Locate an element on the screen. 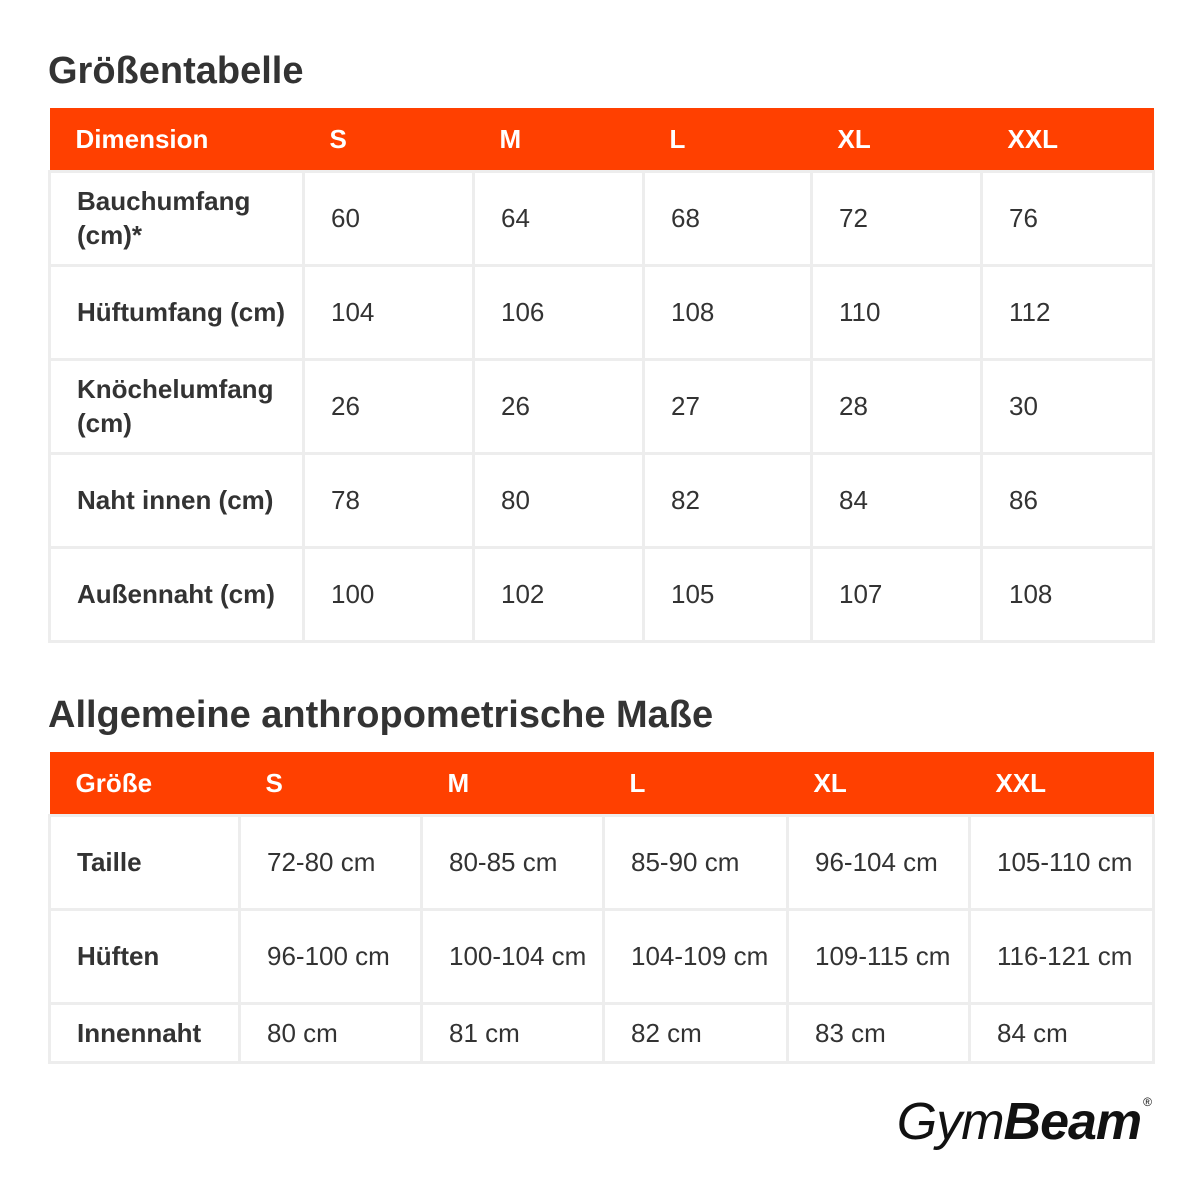 The width and height of the screenshot is (1200, 1200). row-label: Hüften is located at coordinates (144, 956).